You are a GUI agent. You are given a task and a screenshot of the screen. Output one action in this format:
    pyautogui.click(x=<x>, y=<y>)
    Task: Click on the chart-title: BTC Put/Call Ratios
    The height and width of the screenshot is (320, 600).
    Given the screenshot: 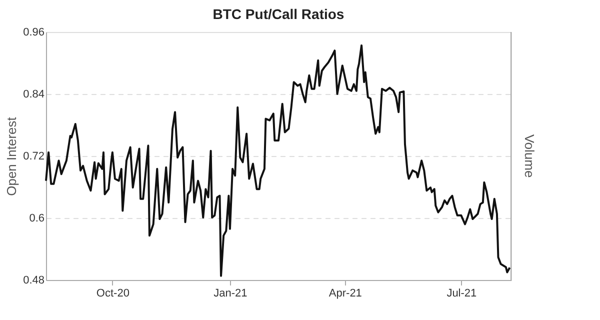 What is the action you would take?
    pyautogui.click(x=278, y=14)
    